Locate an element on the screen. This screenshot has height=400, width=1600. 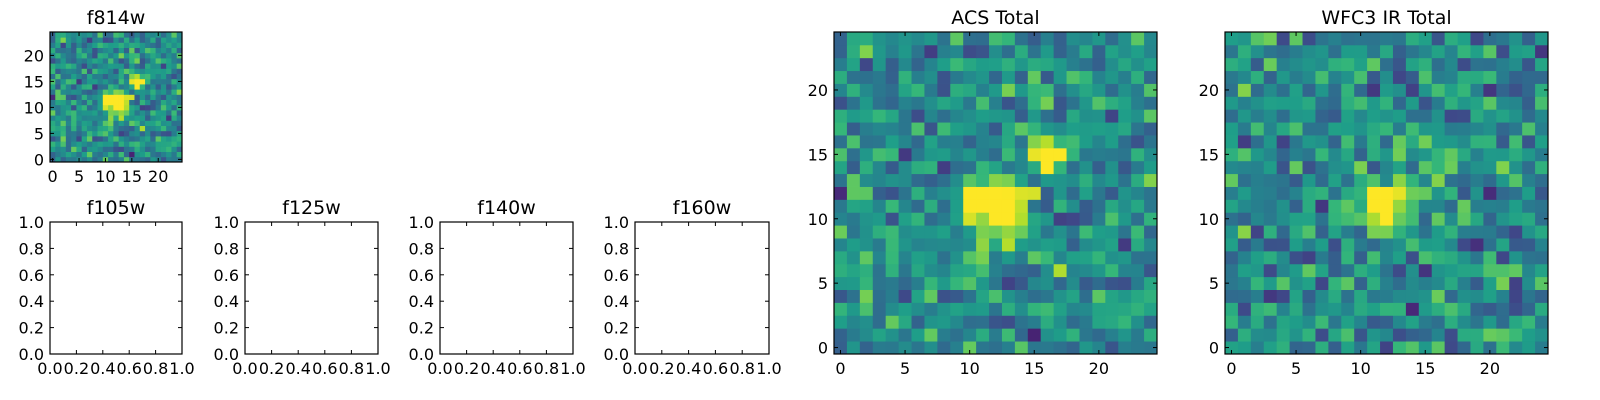
y-tick-label: 0.0 is located at coordinates (616, 354).